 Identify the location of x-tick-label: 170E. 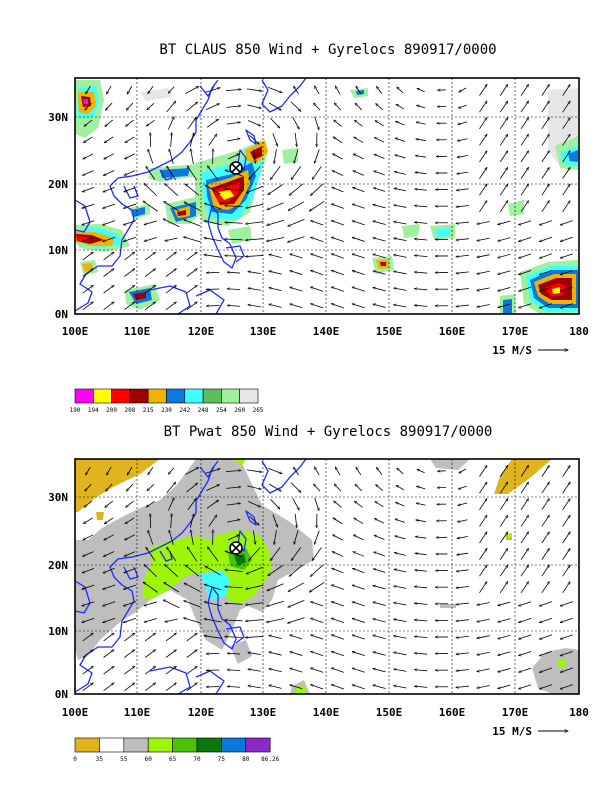
(515, 712).